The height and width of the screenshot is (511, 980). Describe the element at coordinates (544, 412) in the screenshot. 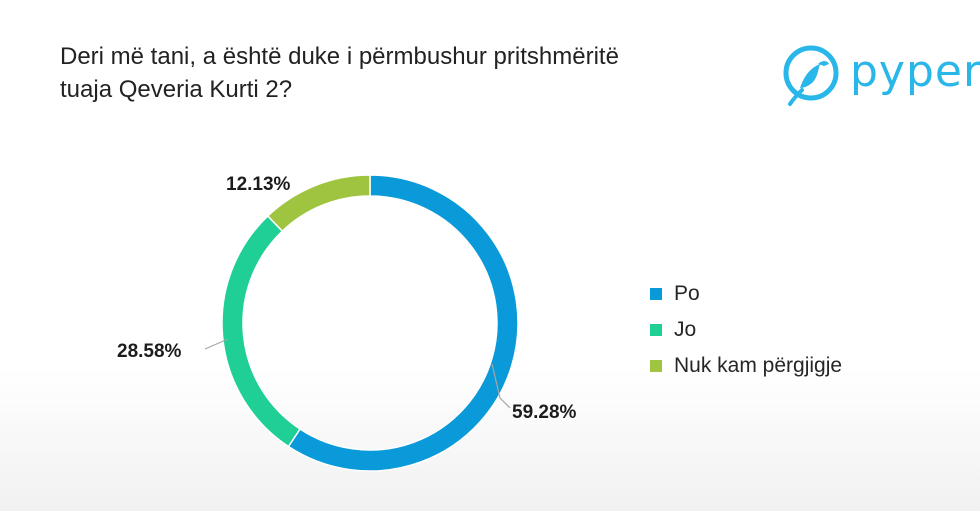

I see `data-label-po: 59.28%` at that location.